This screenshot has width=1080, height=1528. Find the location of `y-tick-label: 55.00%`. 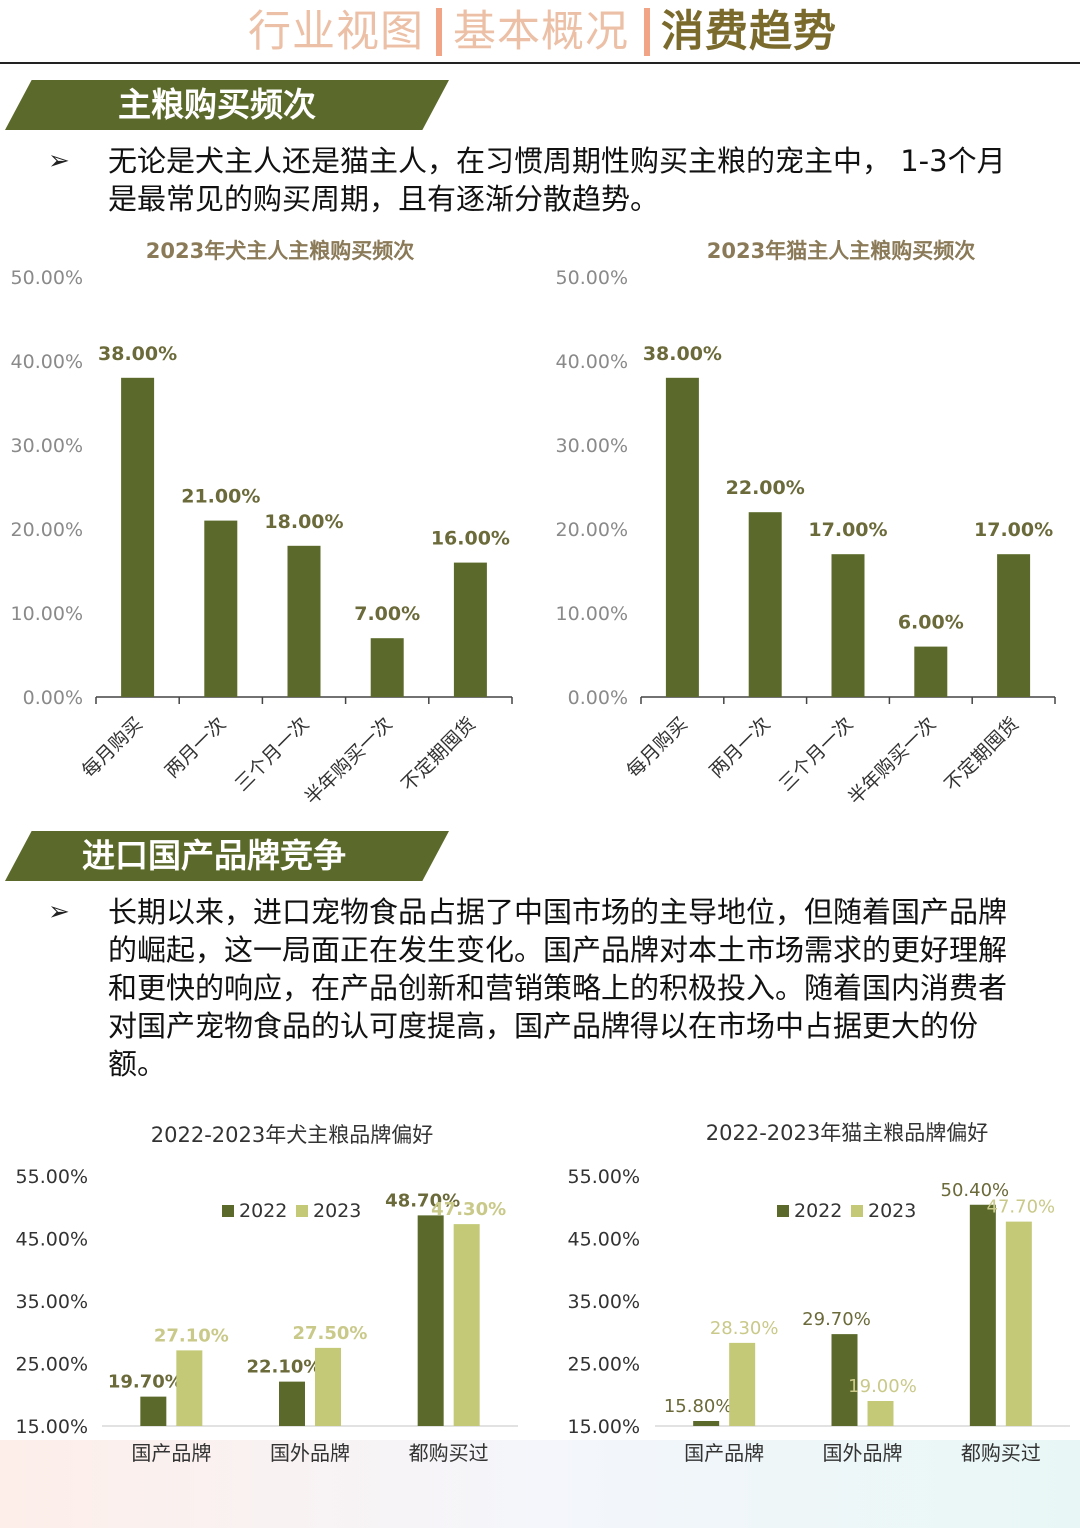

y-tick-label: 55.00% is located at coordinates (604, 1177).